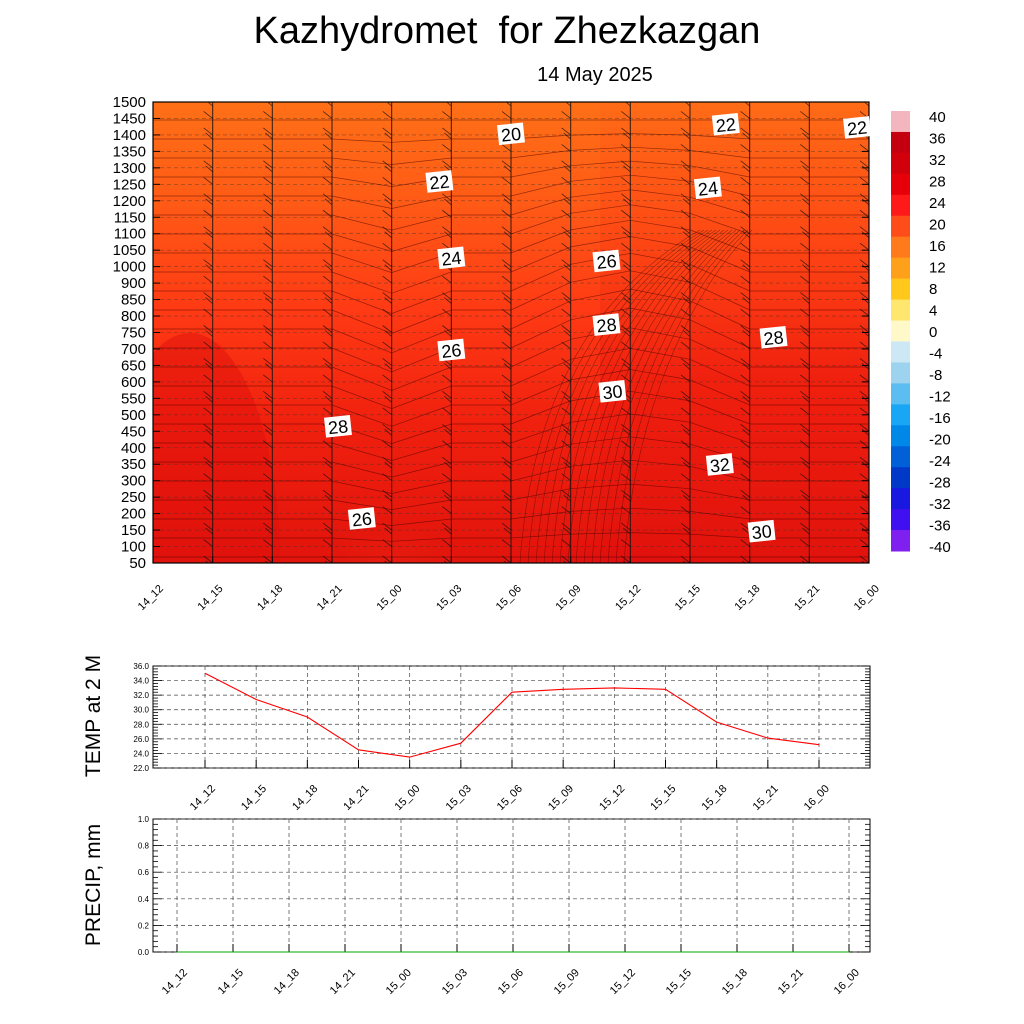  What do you see at coordinates (766, 798) in the screenshot?
I see `x-tick-label: 15_21` at bounding box center [766, 798].